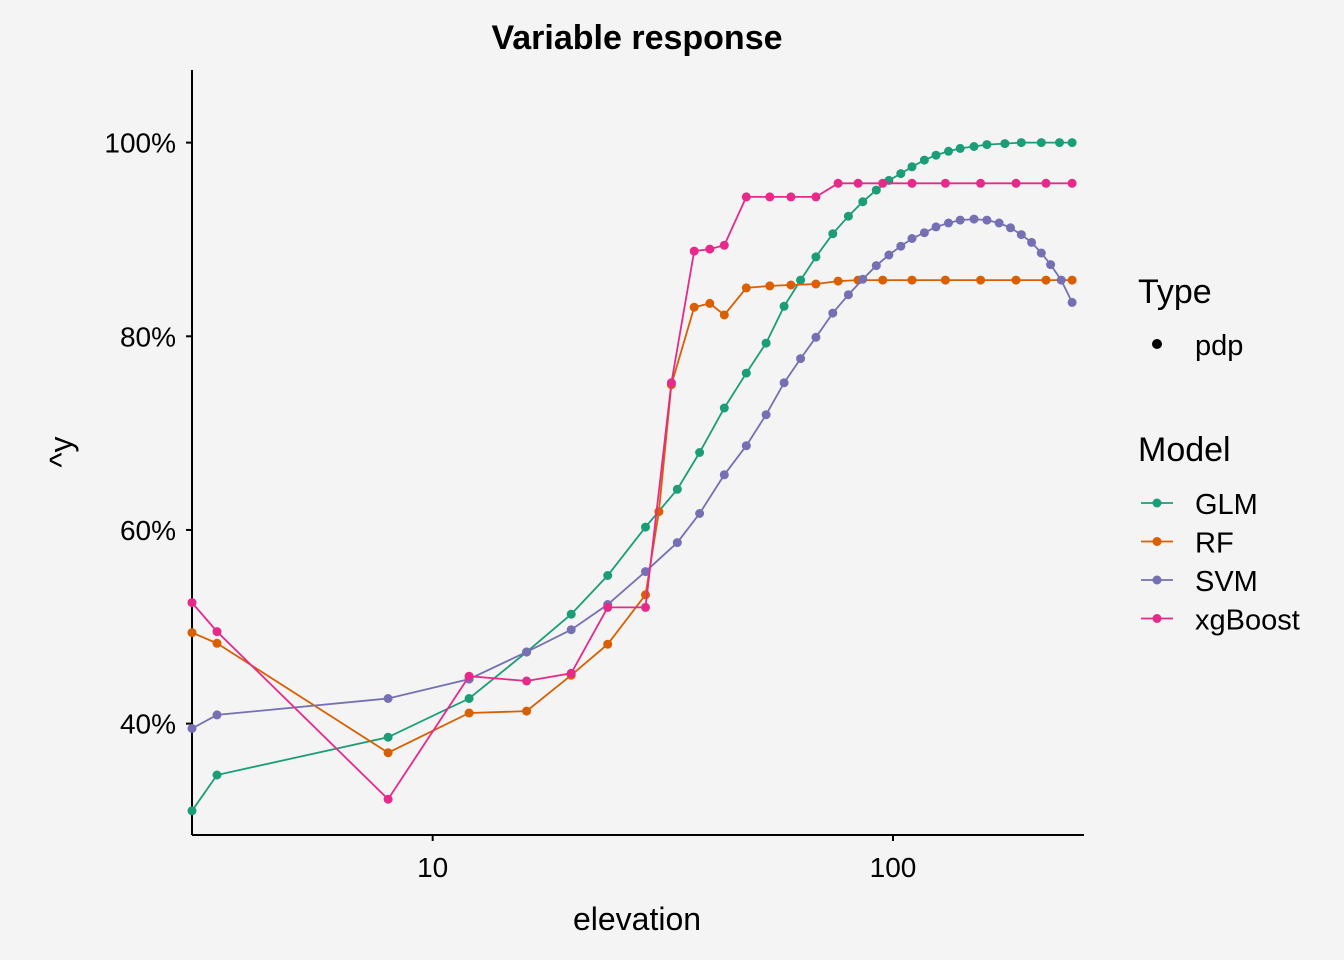  What do you see at coordinates (1226, 582) in the screenshot?
I see `legend-label-svm: SVM` at bounding box center [1226, 582].